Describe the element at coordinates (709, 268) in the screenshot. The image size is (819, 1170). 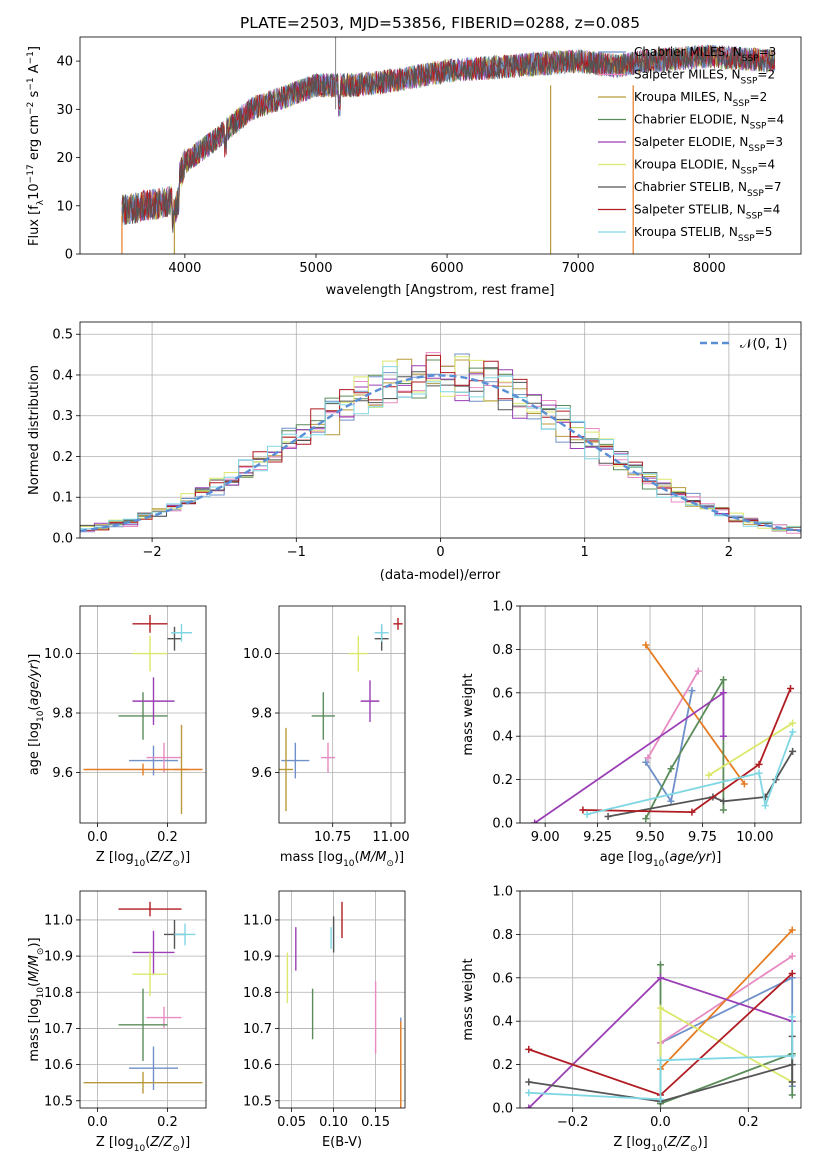
I see `x-tick-label: 8000` at that location.